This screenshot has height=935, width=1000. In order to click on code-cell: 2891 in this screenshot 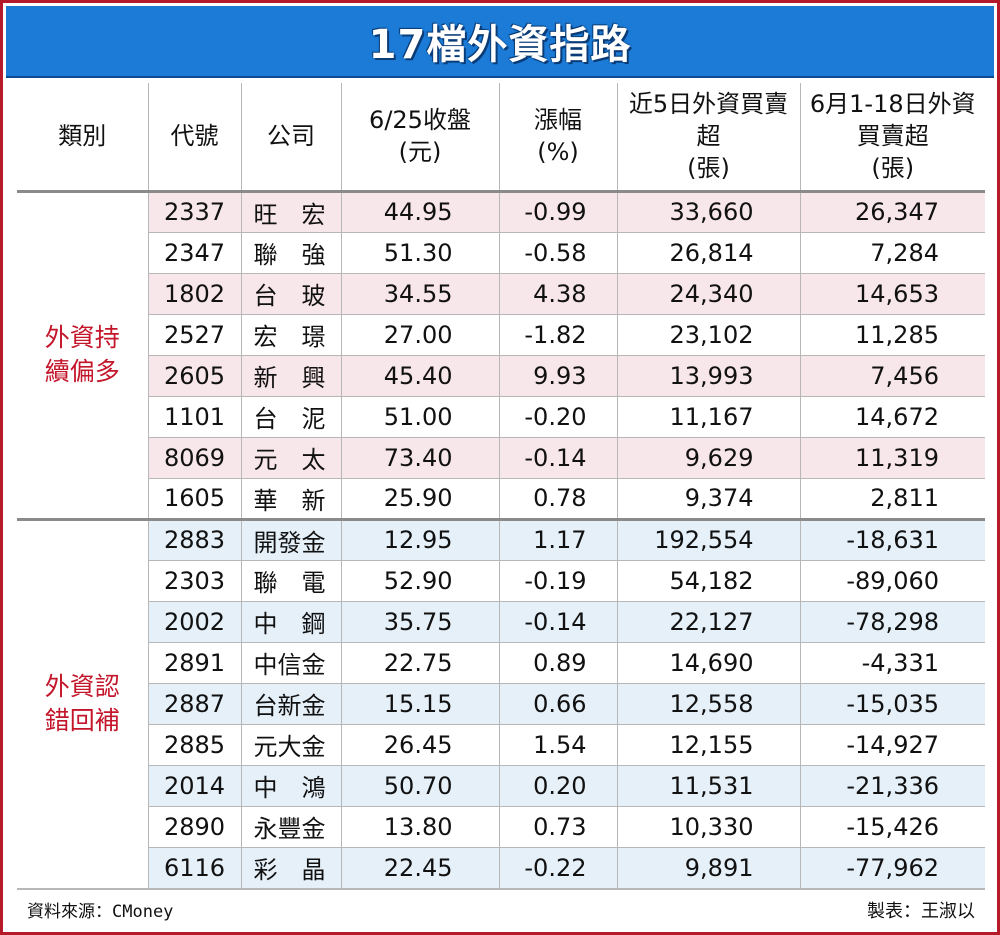, I will do `click(194, 662)`.